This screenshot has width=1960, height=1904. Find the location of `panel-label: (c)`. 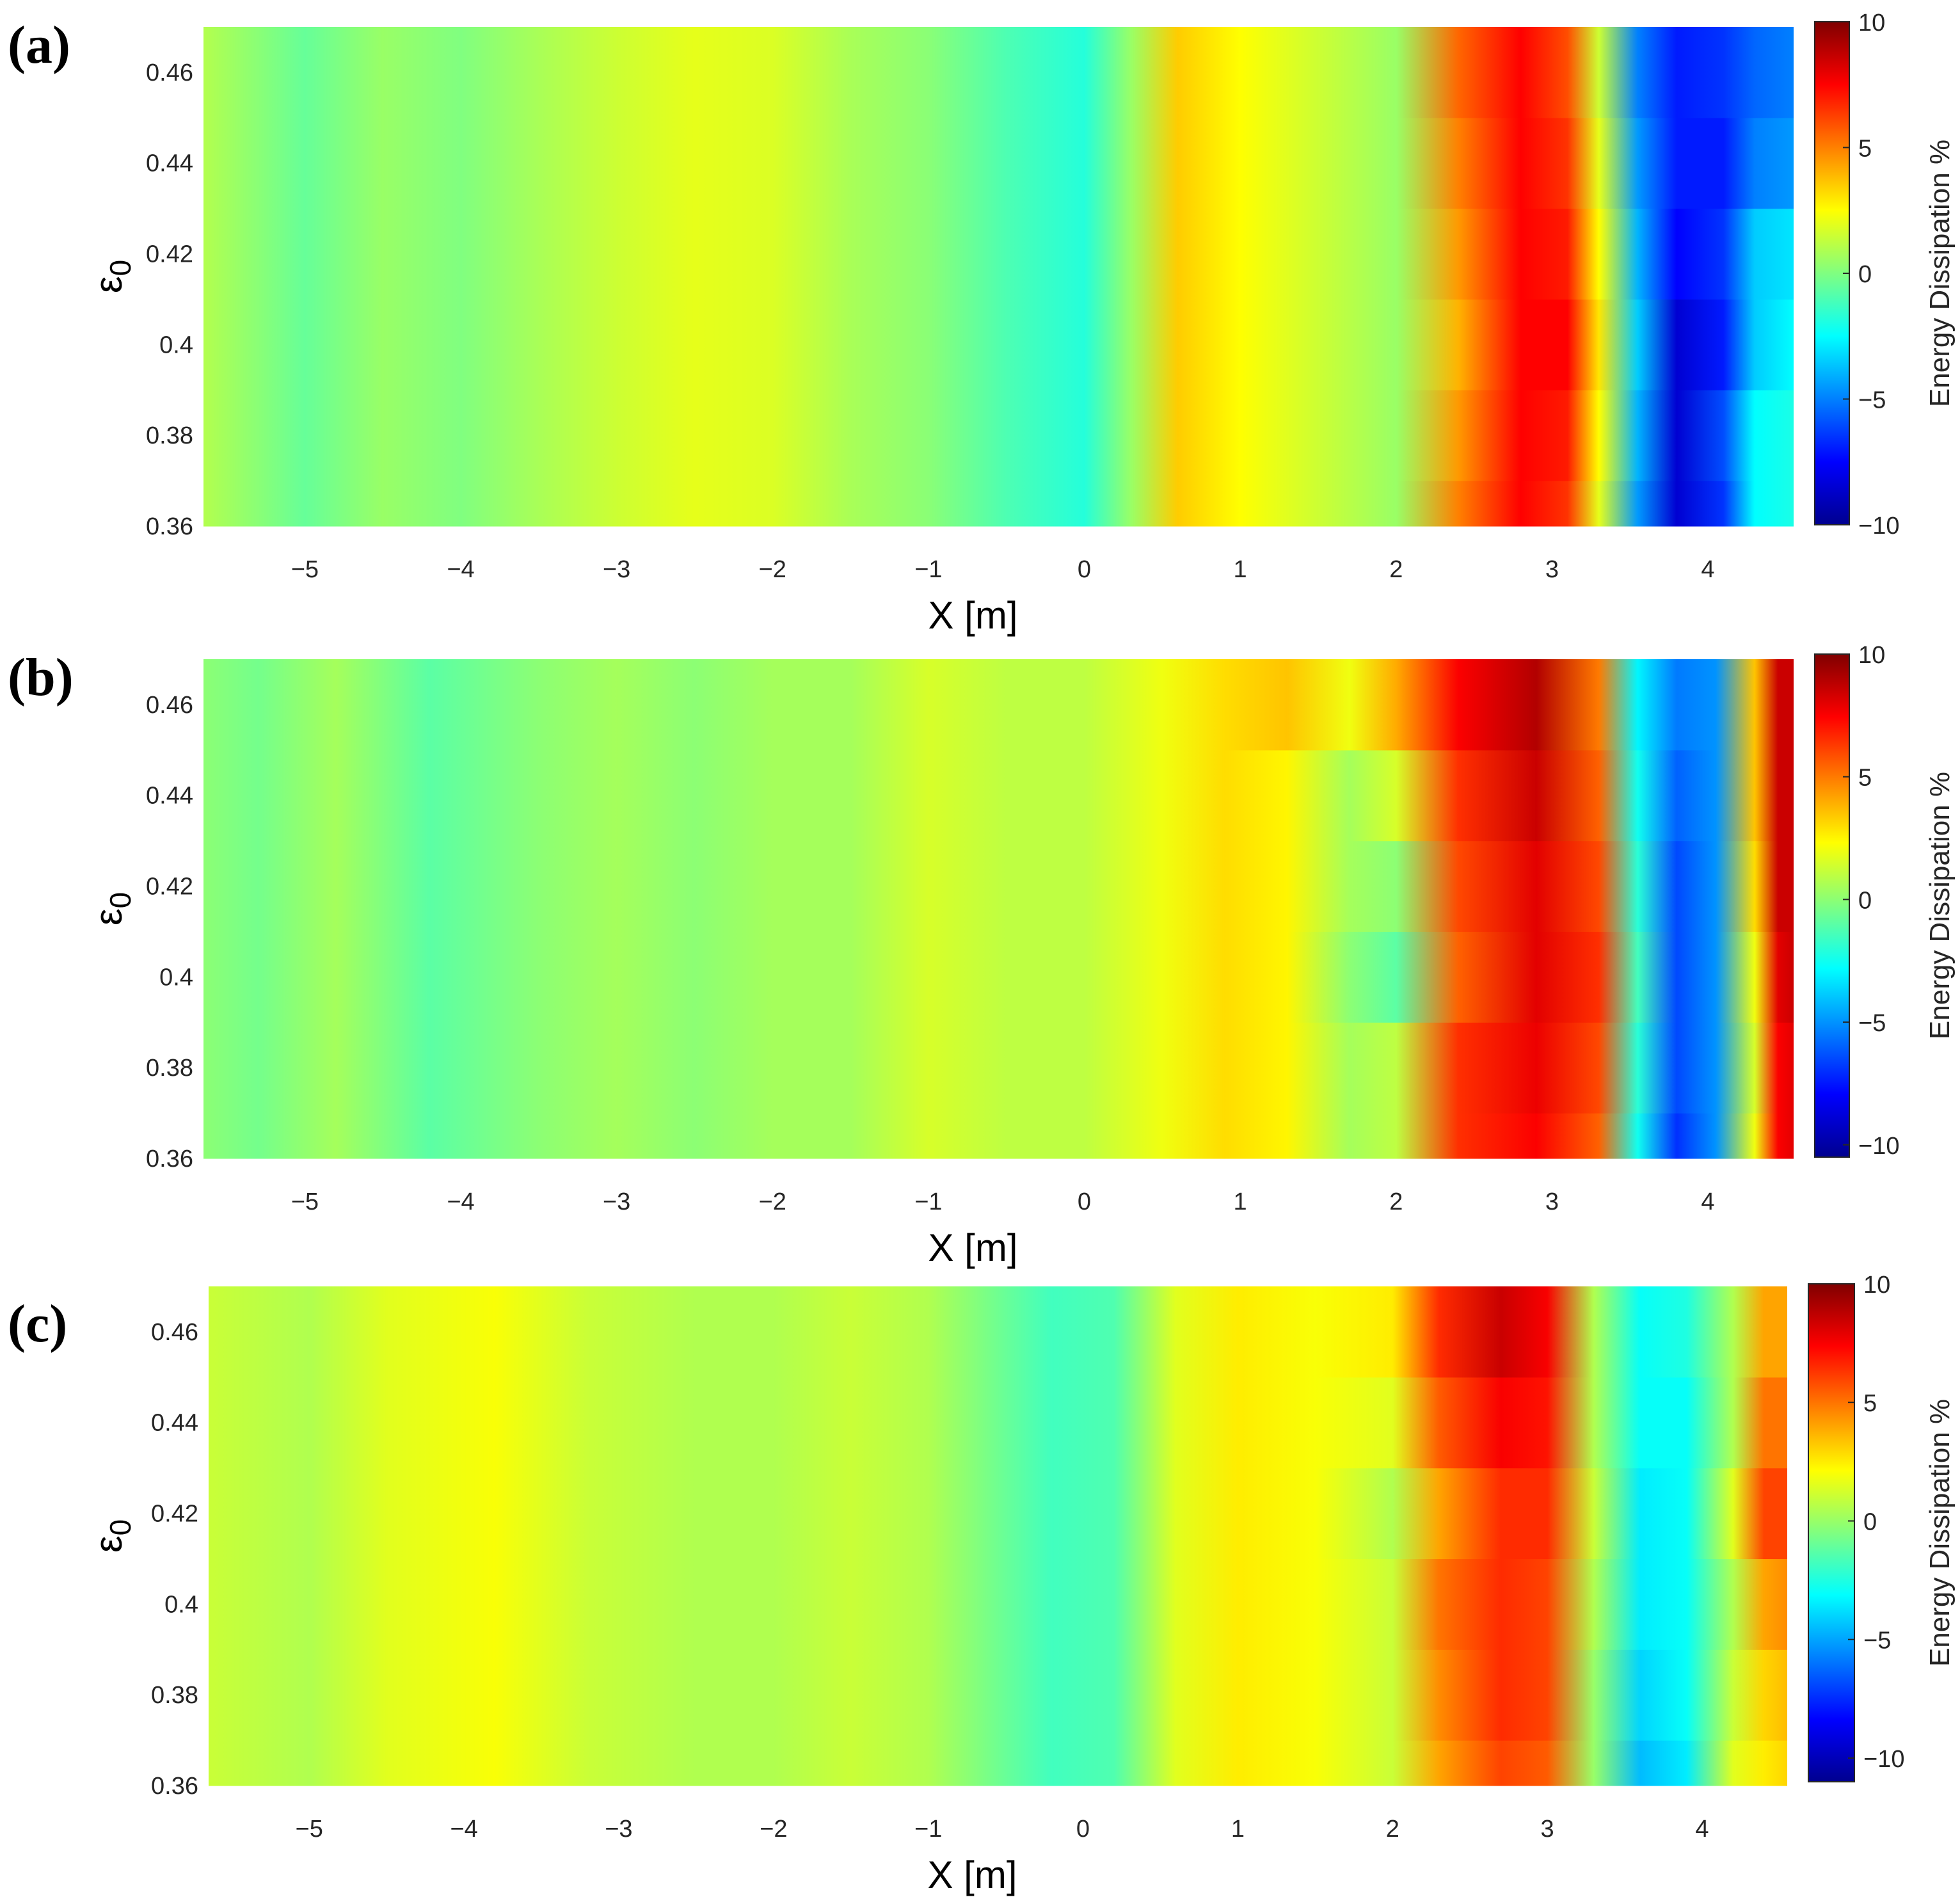

panel-label: (c) is located at coordinates (37, 1324).